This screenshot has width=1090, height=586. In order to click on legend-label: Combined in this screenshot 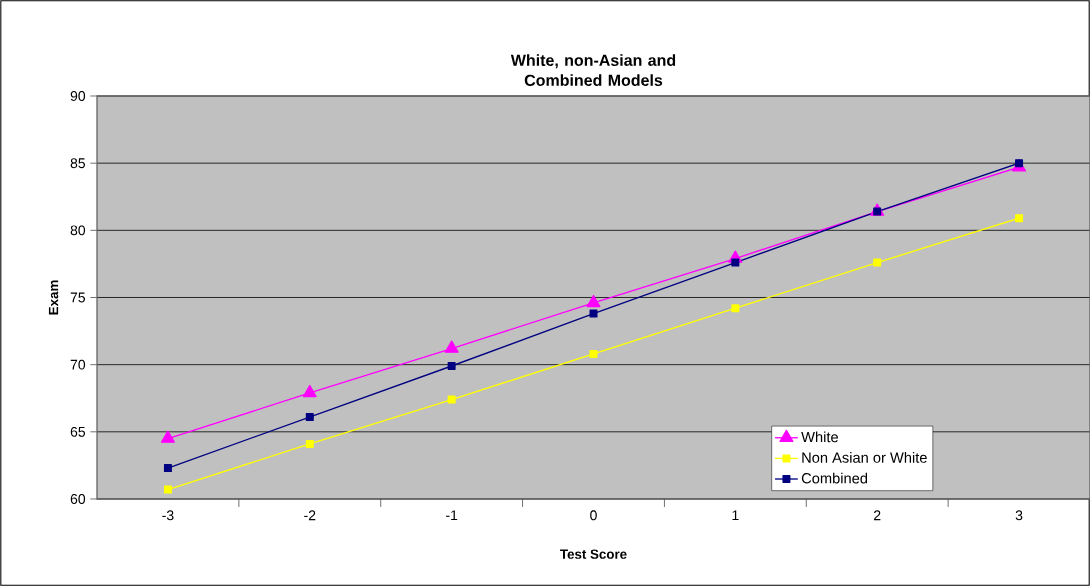, I will do `click(834, 478)`.